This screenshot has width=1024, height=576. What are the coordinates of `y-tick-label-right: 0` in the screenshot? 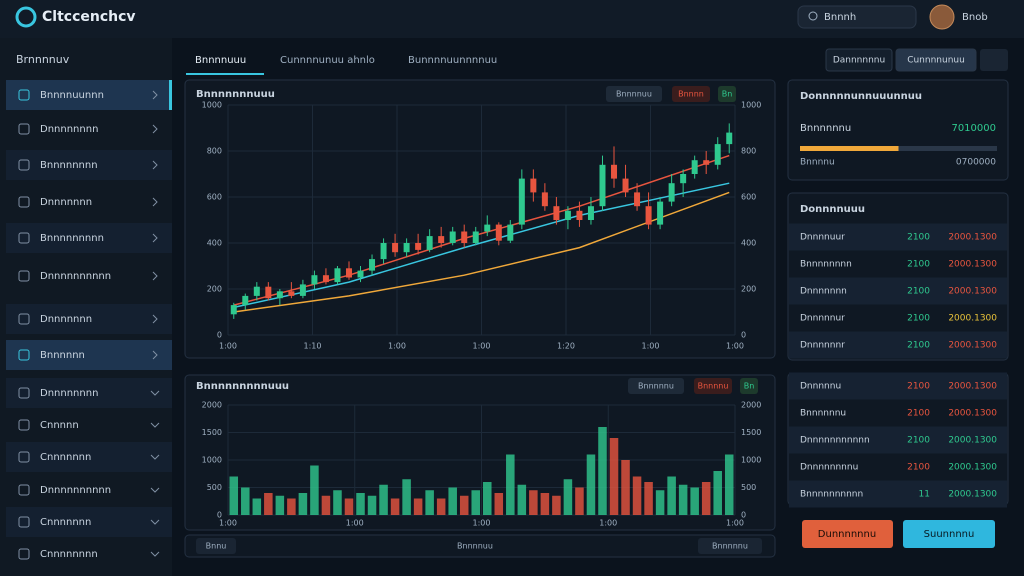 It's located at (743, 335).